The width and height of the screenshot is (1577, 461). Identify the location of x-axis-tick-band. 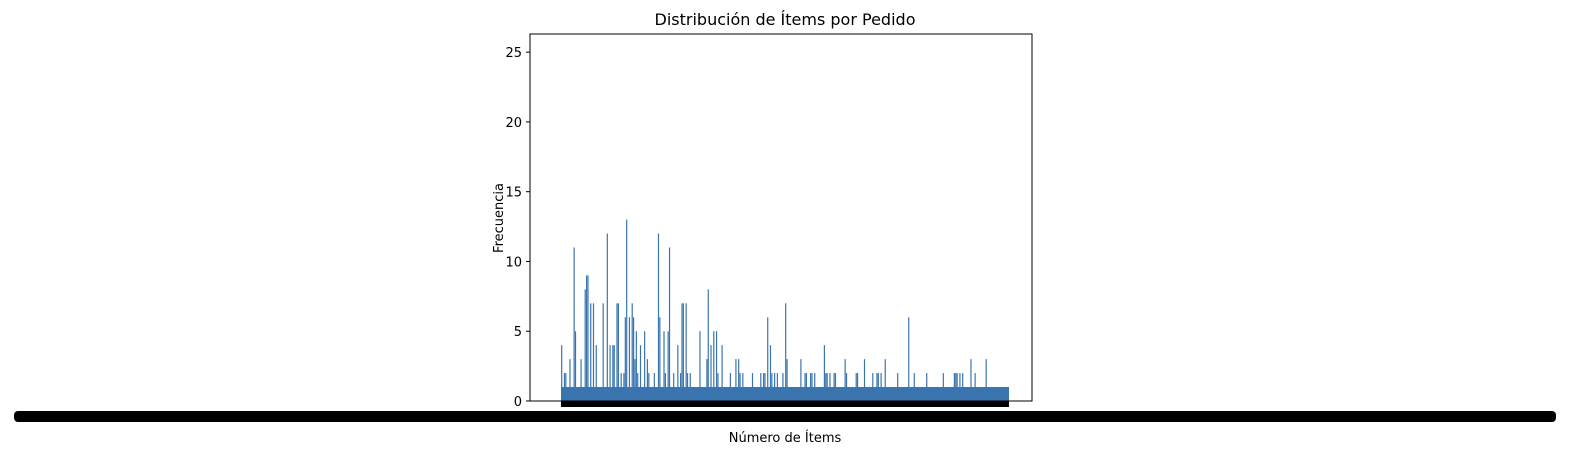
(785, 411).